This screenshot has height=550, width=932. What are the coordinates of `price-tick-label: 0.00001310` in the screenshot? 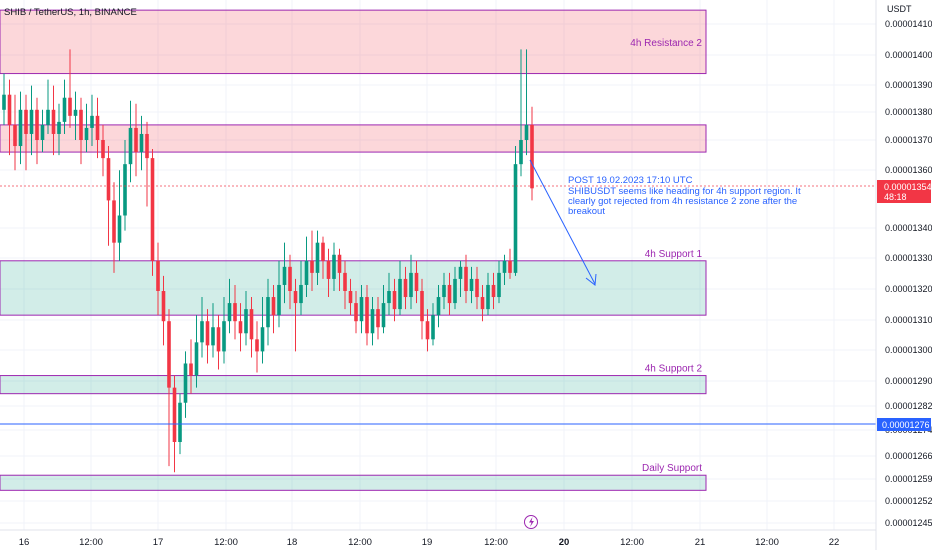 It's located at (908, 320).